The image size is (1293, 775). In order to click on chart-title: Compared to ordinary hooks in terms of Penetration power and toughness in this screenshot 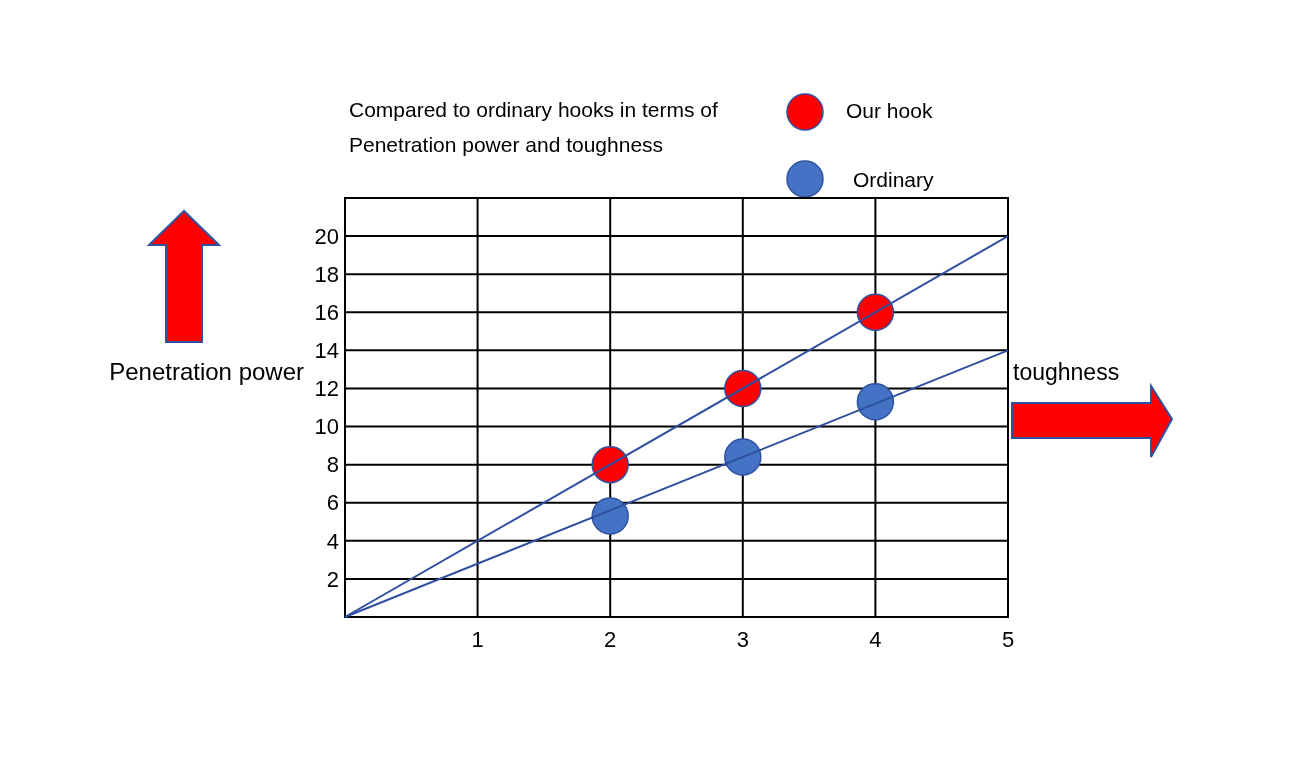, I will do `click(533, 127)`.